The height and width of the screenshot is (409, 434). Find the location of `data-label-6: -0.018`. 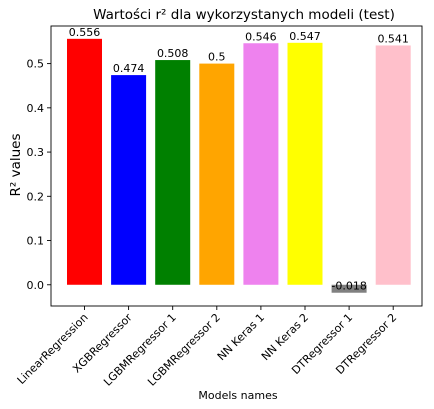

data-label-6: -0.018 is located at coordinates (348, 286).